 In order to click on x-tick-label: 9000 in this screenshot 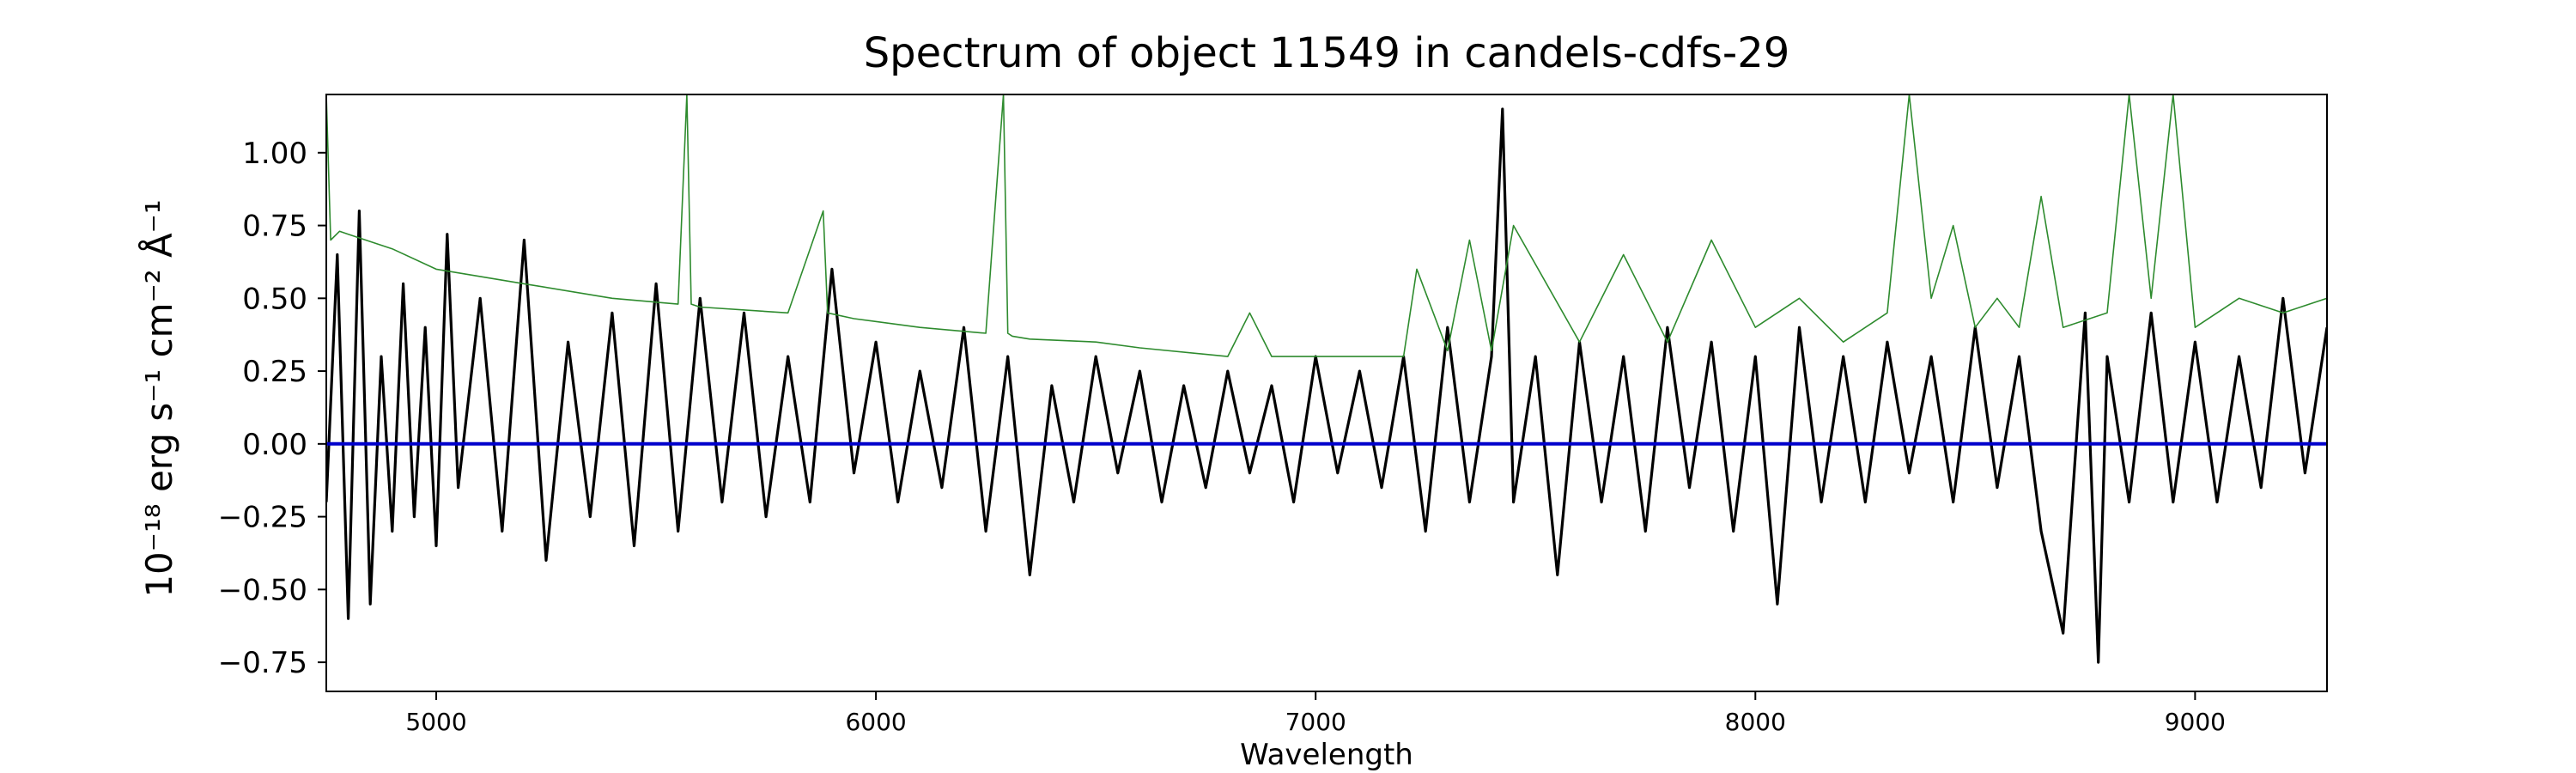, I will do `click(2195, 722)`.